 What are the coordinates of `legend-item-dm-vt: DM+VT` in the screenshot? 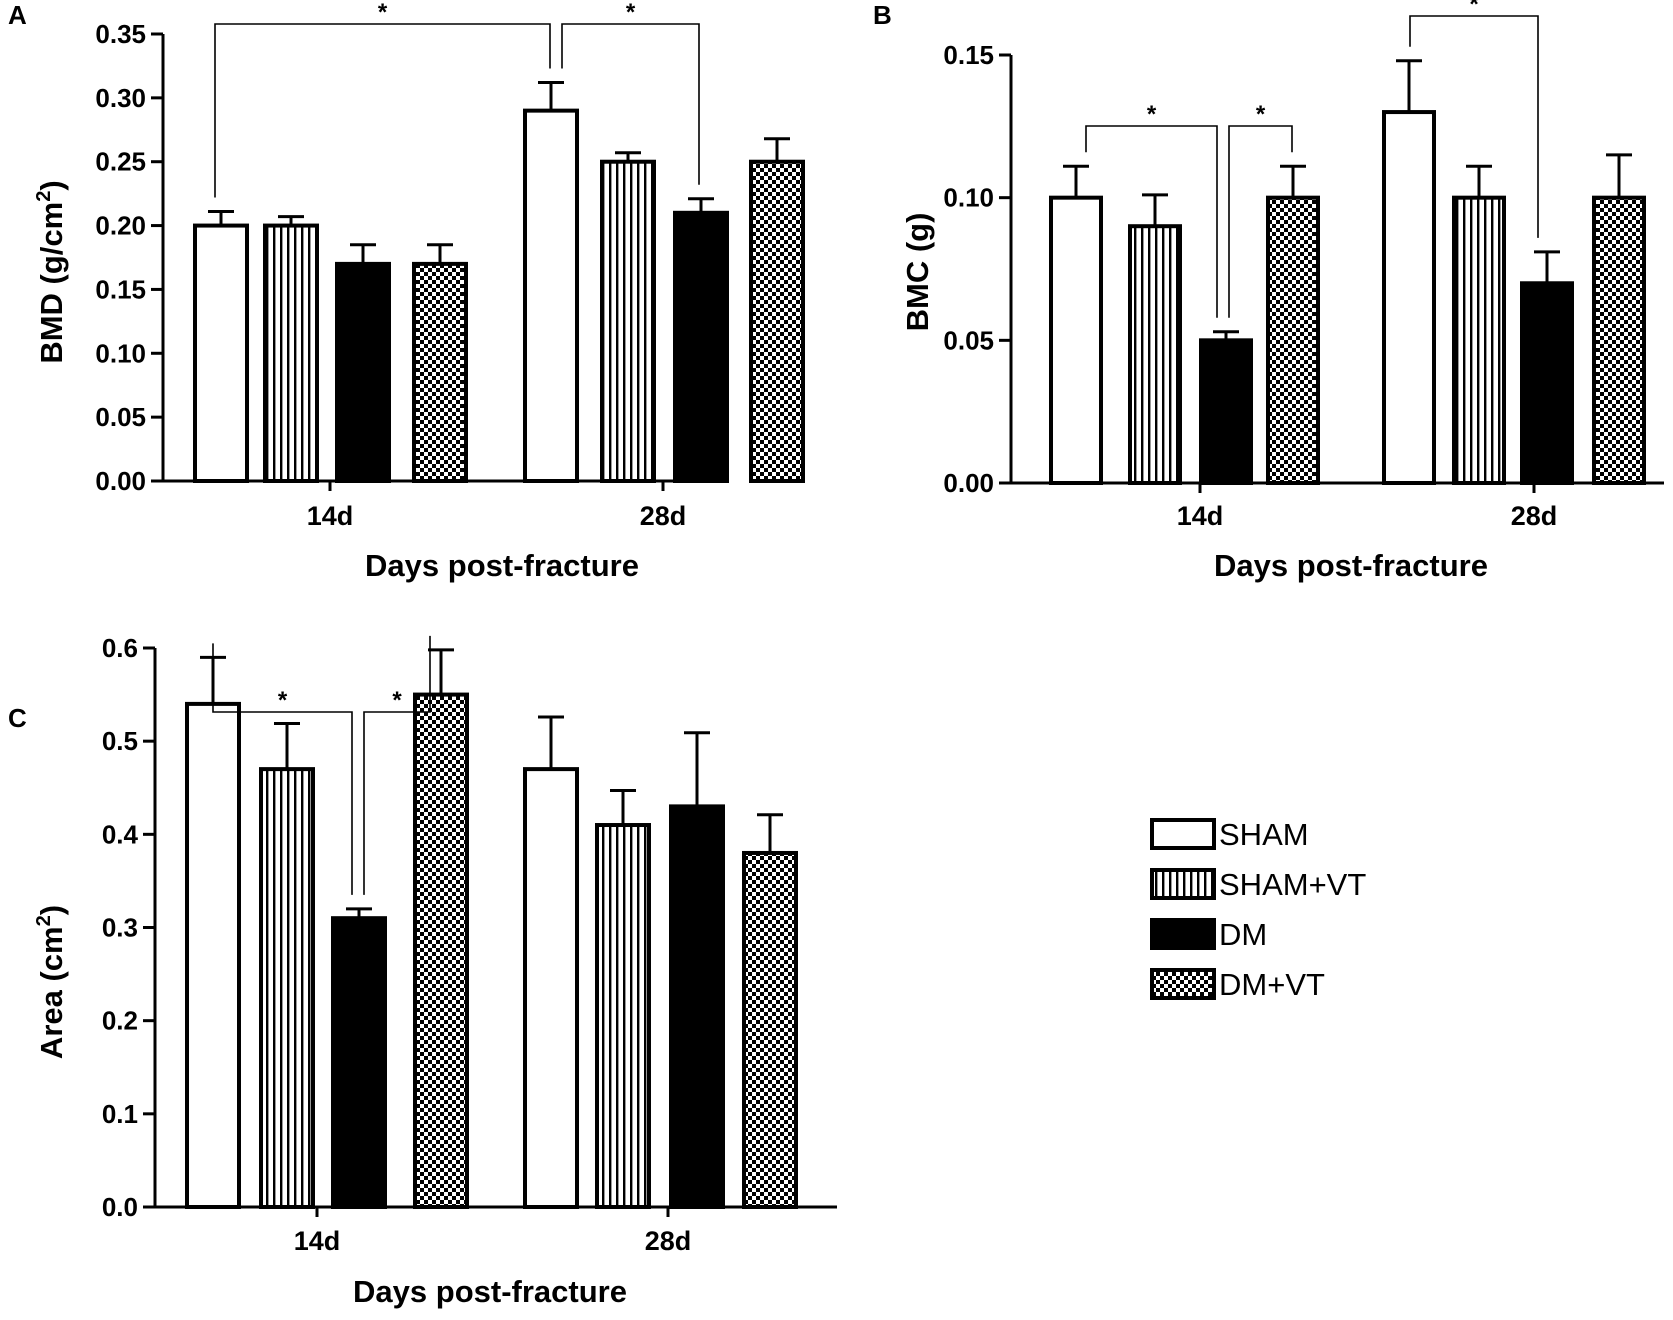 It's located at (1237, 984).